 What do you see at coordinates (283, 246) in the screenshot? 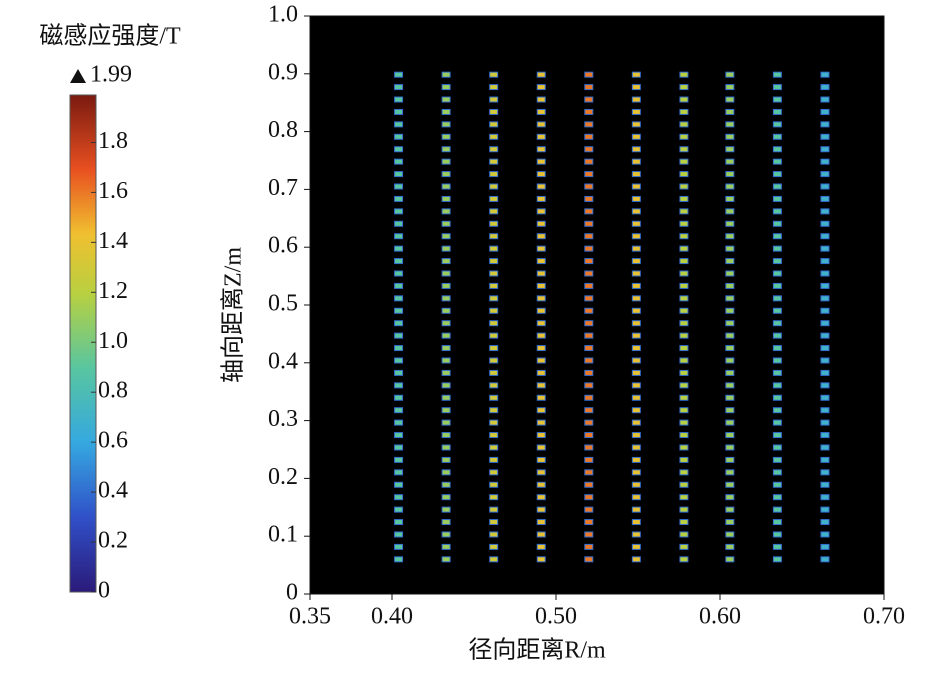
I see `y-tick-label: 0.6` at bounding box center [283, 246].